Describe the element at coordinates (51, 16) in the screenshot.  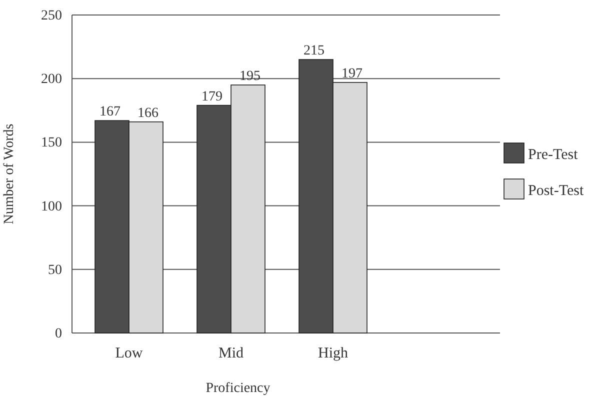
I see `y-tick-label: 250` at that location.